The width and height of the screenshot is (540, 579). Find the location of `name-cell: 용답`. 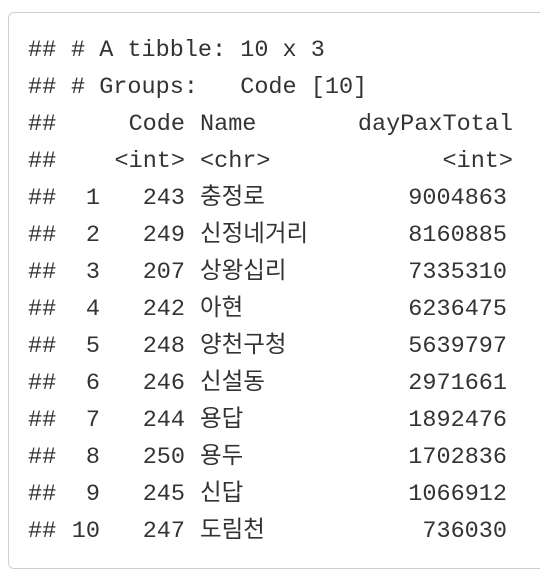

name-cell: 용답 is located at coordinates (221, 419).